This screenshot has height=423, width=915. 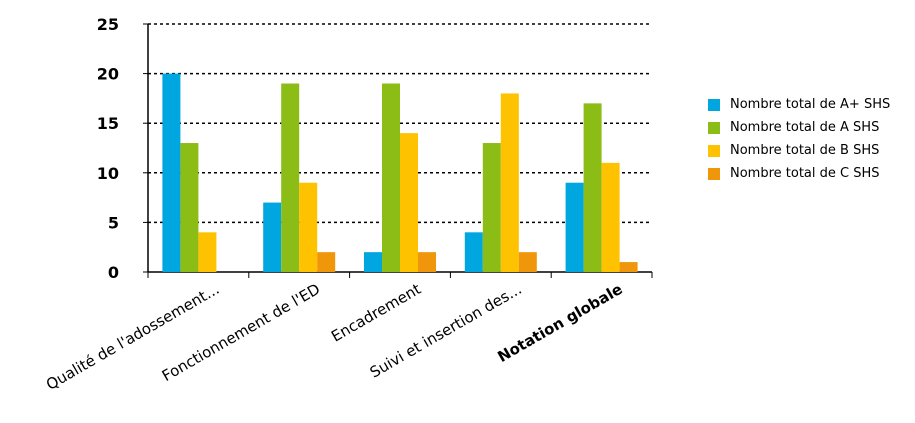 I want to click on legend-item: Nombre total de A SHS, so click(x=799, y=127).